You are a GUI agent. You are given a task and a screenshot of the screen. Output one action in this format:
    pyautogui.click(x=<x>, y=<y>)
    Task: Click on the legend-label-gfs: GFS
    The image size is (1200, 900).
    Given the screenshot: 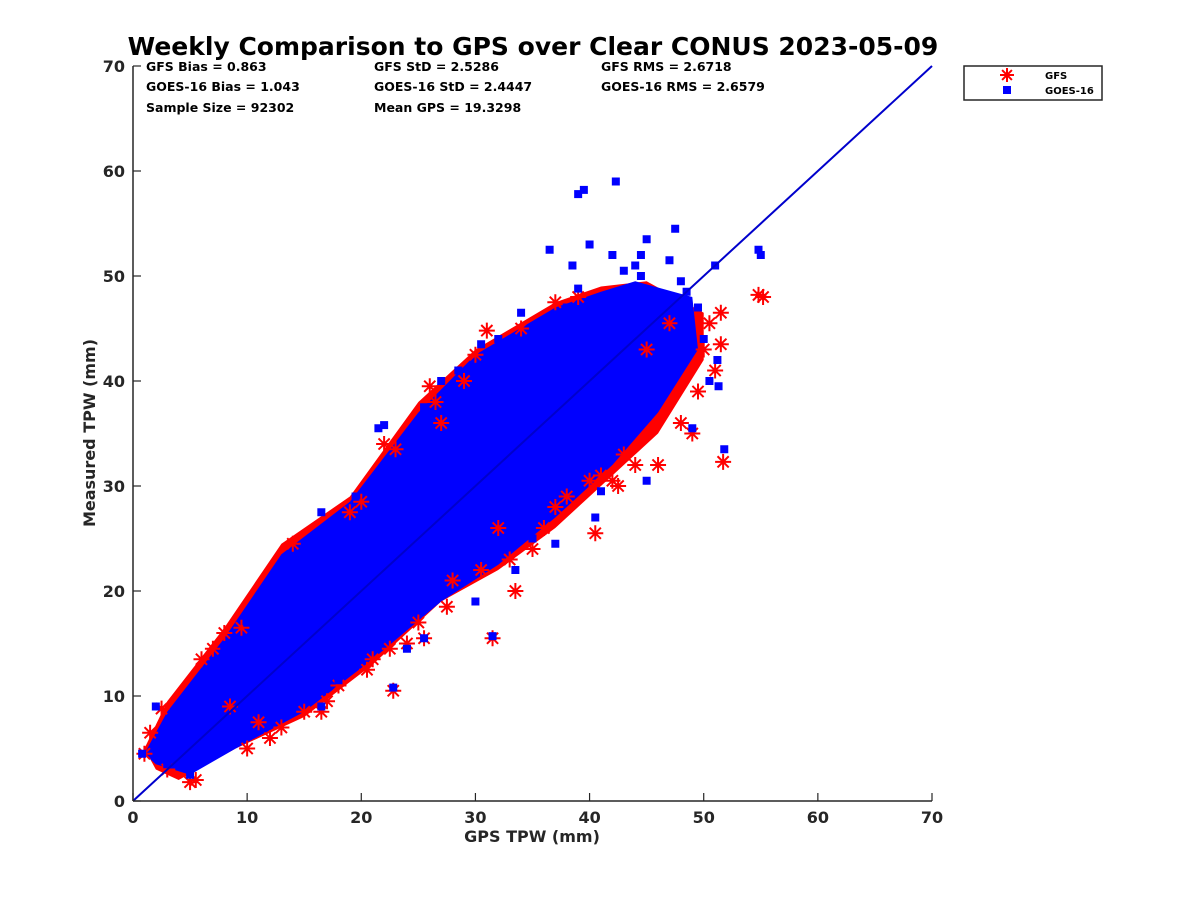 What is the action you would take?
    pyautogui.click(x=1056, y=76)
    